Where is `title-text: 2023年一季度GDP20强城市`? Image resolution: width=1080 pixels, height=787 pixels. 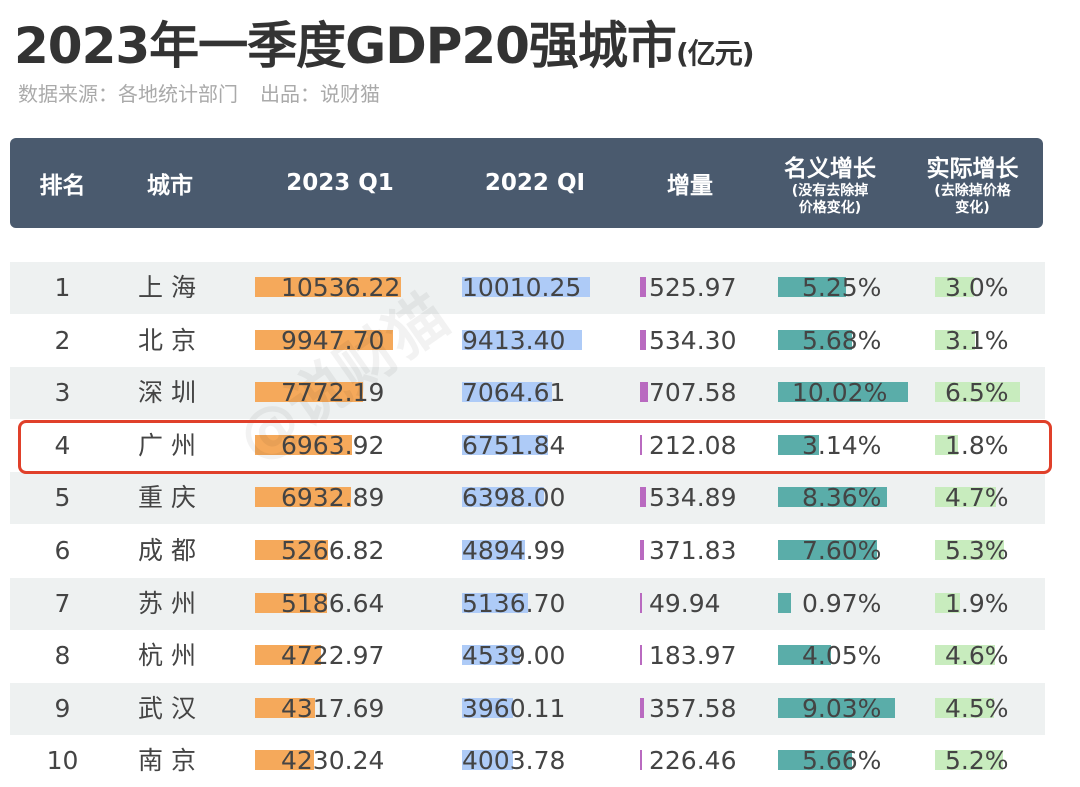 title-text: 2023年一季度GDP20强城市 is located at coordinates (345, 46).